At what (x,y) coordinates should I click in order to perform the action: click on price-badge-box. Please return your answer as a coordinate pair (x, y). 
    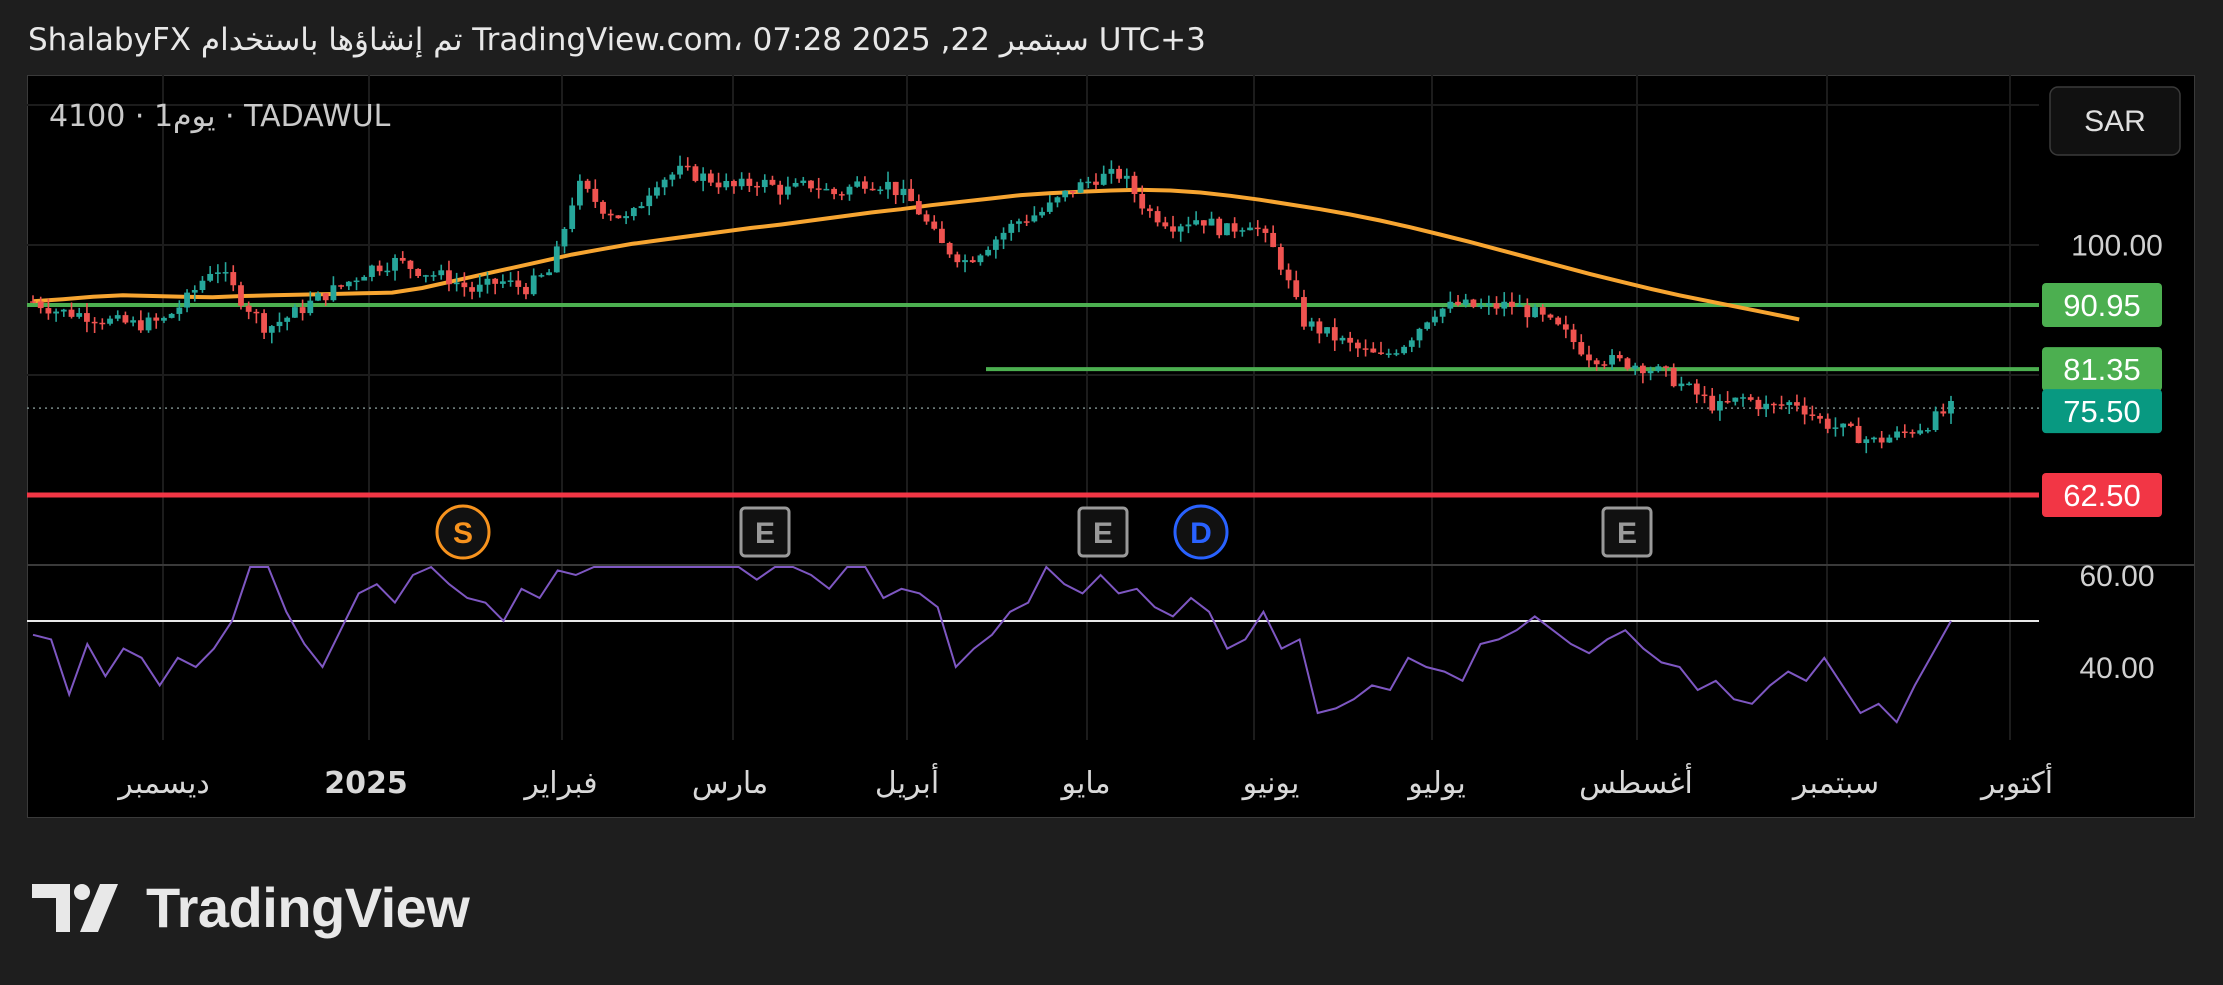
    Looking at the image, I should click on (2102, 495).